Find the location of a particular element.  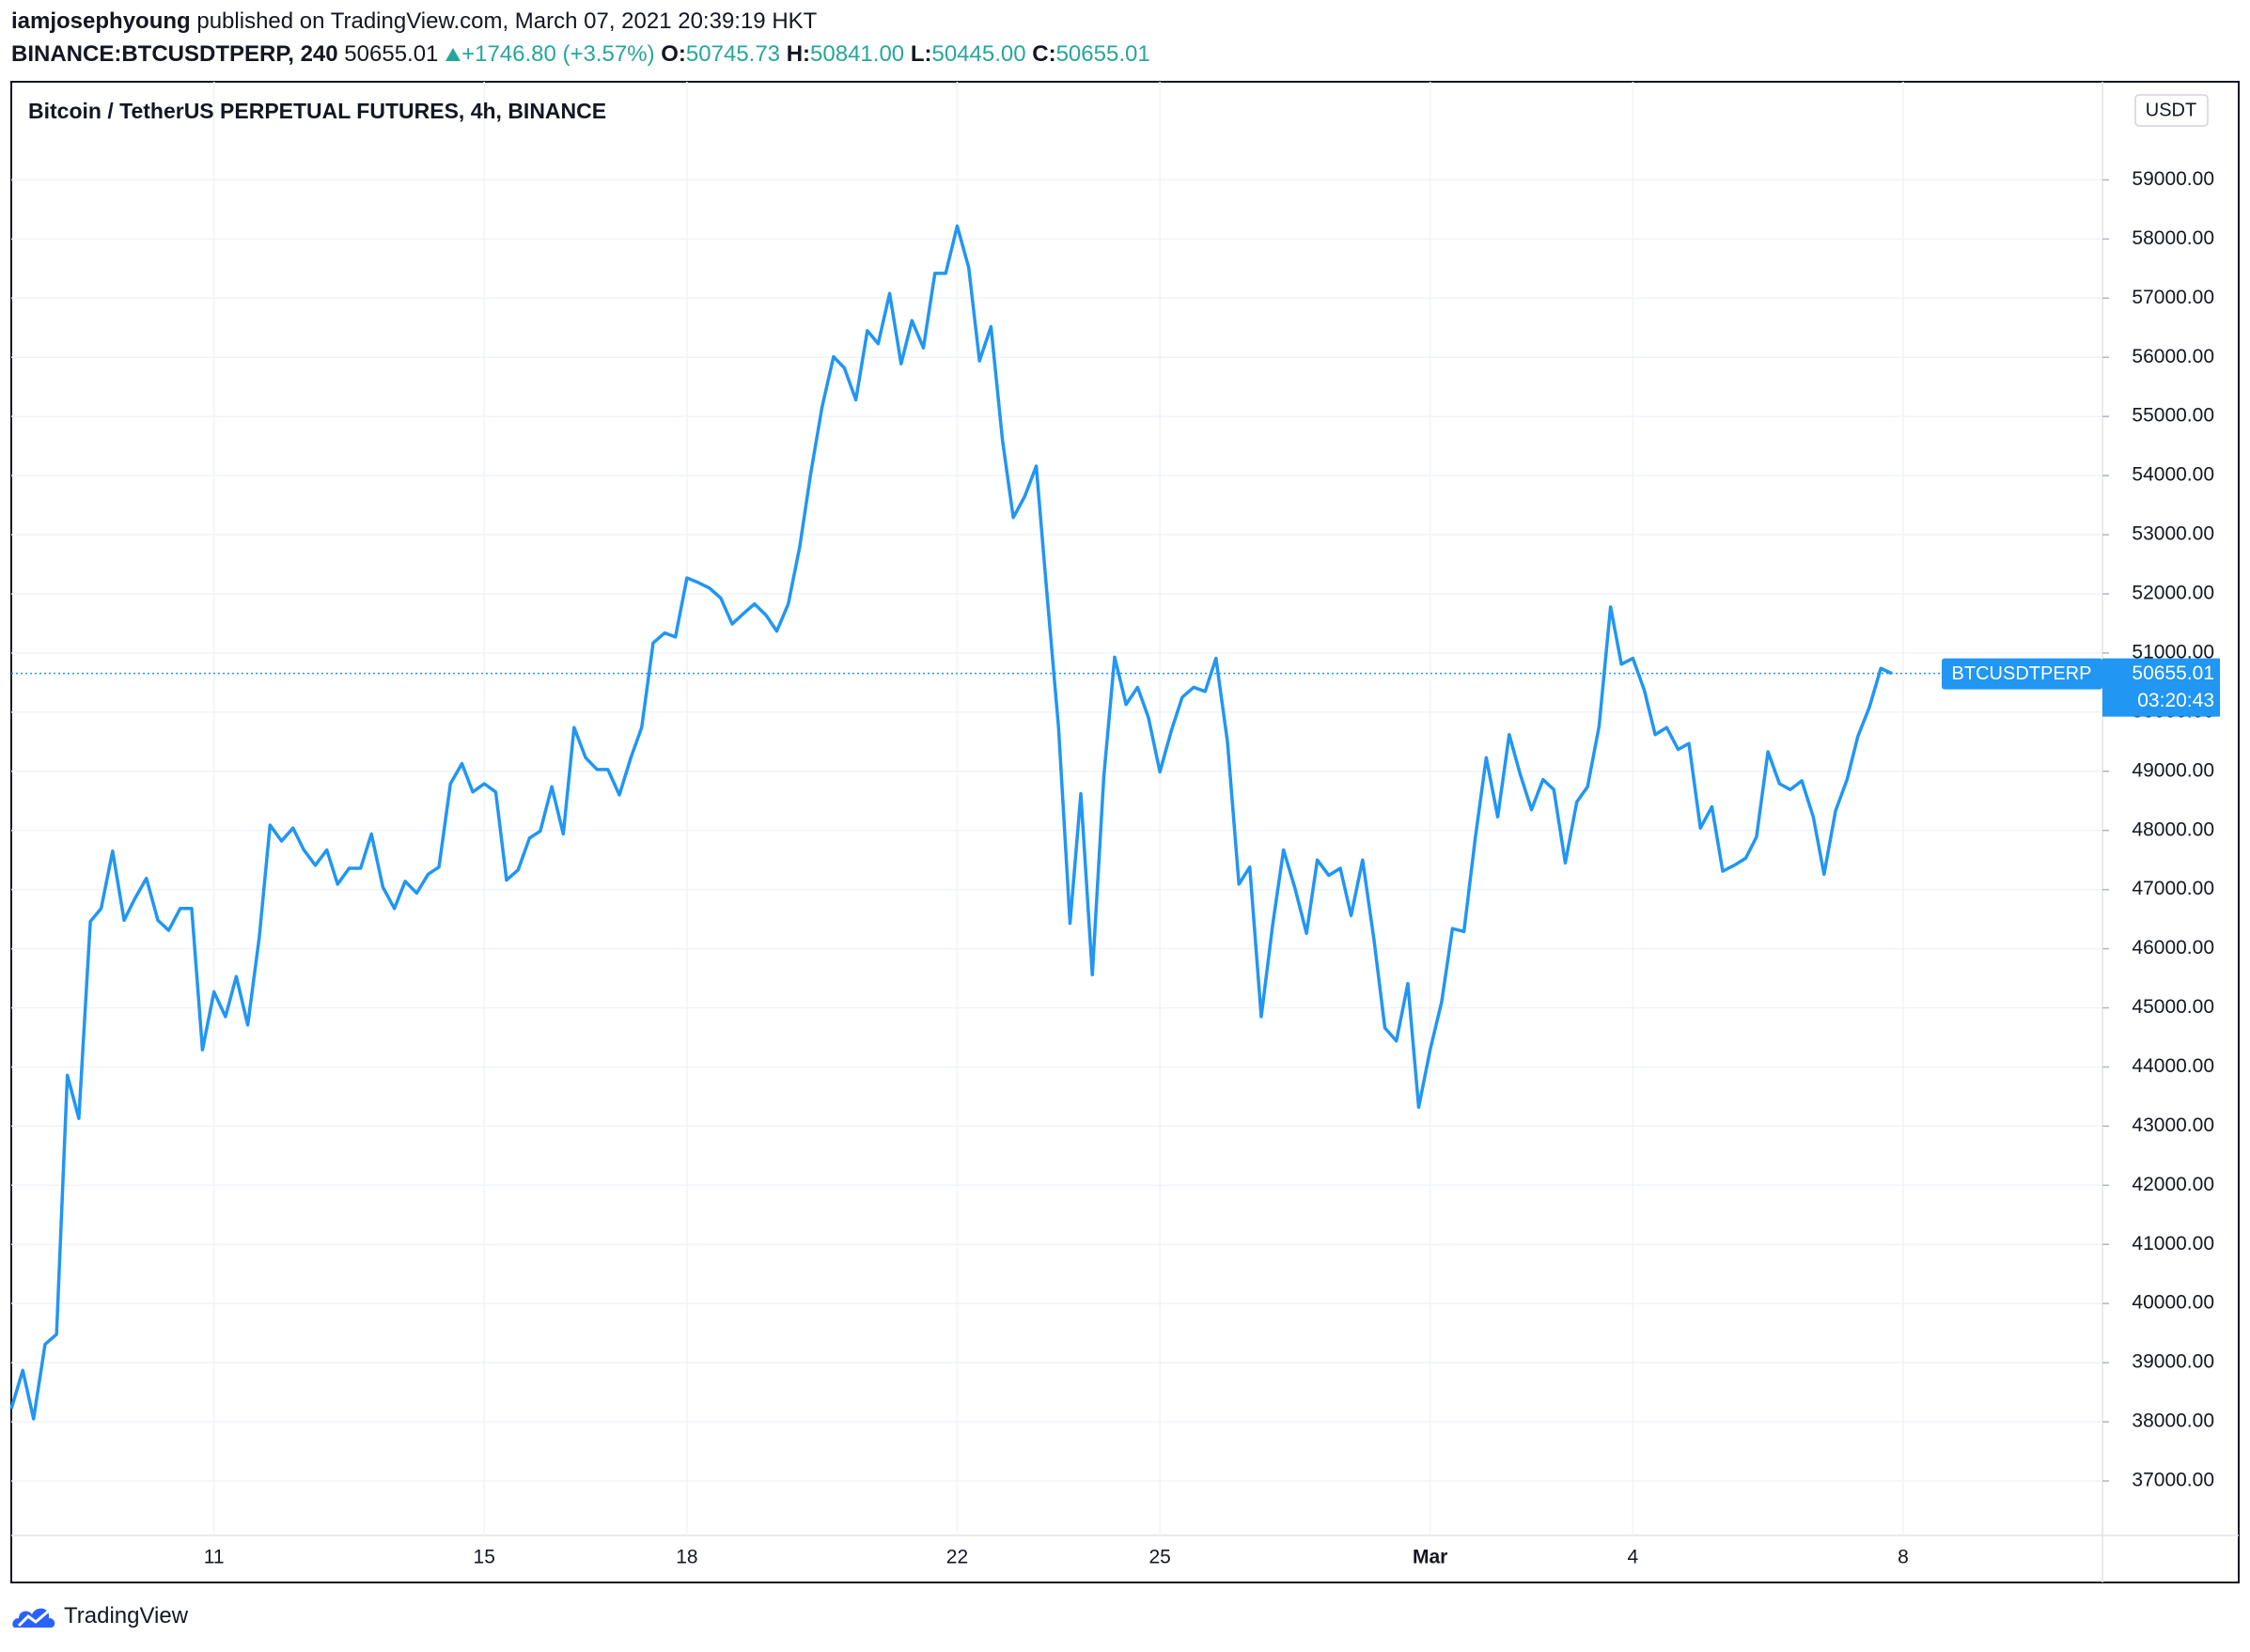

ohlc-label: C: is located at coordinates (1044, 54).